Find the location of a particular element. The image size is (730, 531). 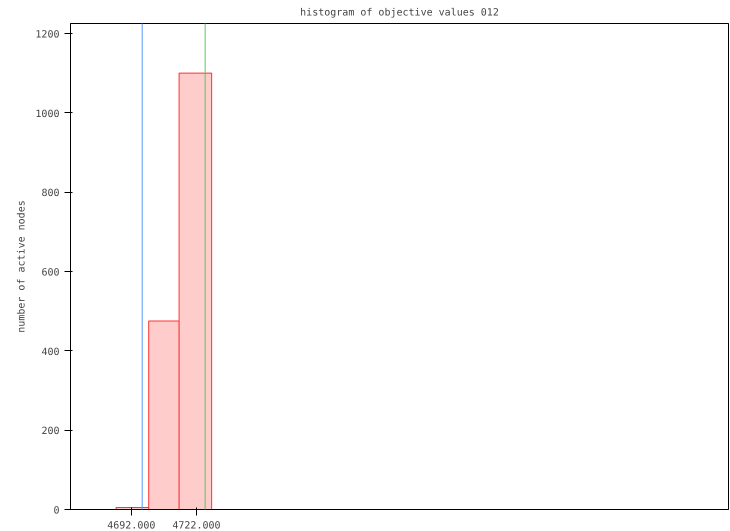

y-tick-label: 600 is located at coordinates (50, 272).